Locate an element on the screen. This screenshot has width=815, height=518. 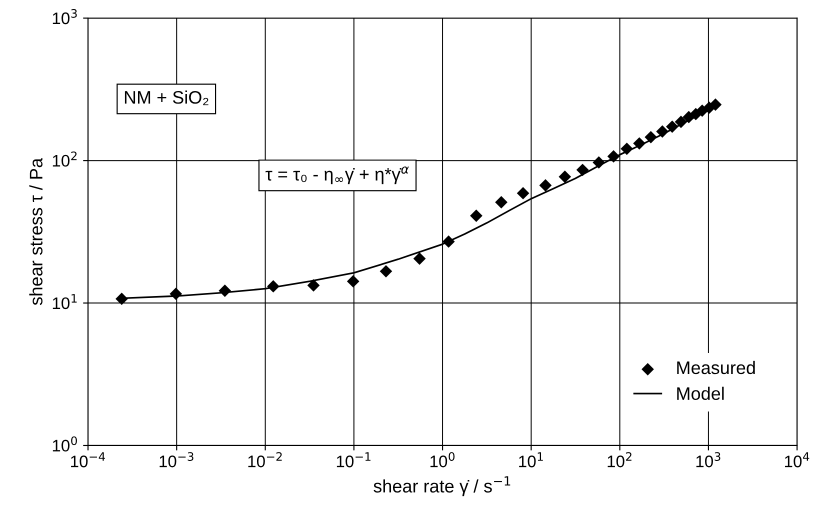
y-axis-title: shear stress τ / Pa is located at coordinates (36, 232).